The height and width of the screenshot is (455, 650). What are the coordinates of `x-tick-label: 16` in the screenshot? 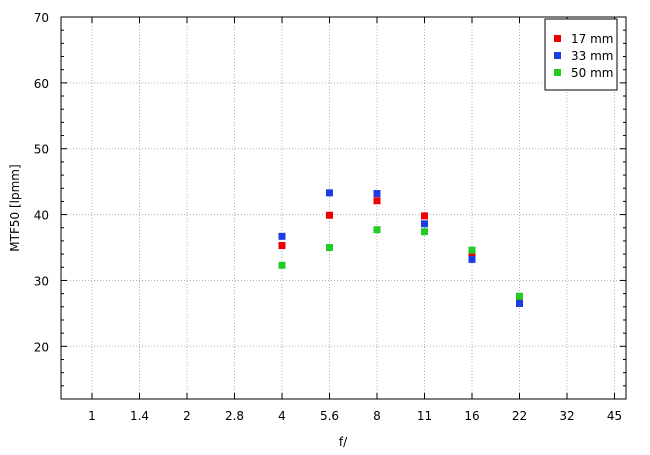 It's located at (471, 416).